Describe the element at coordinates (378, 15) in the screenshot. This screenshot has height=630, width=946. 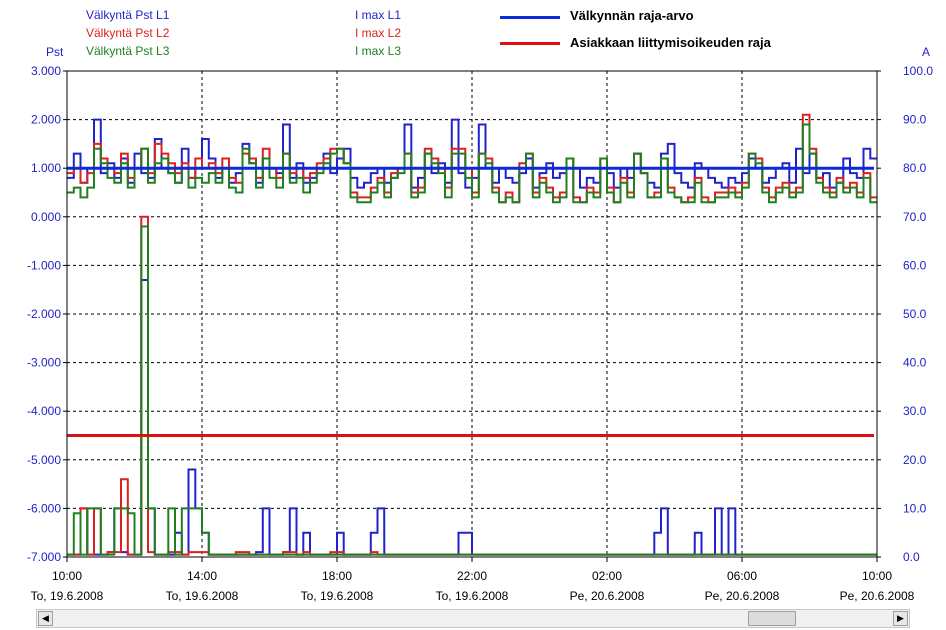
I see `legend-imax-l1: I max L1` at that location.